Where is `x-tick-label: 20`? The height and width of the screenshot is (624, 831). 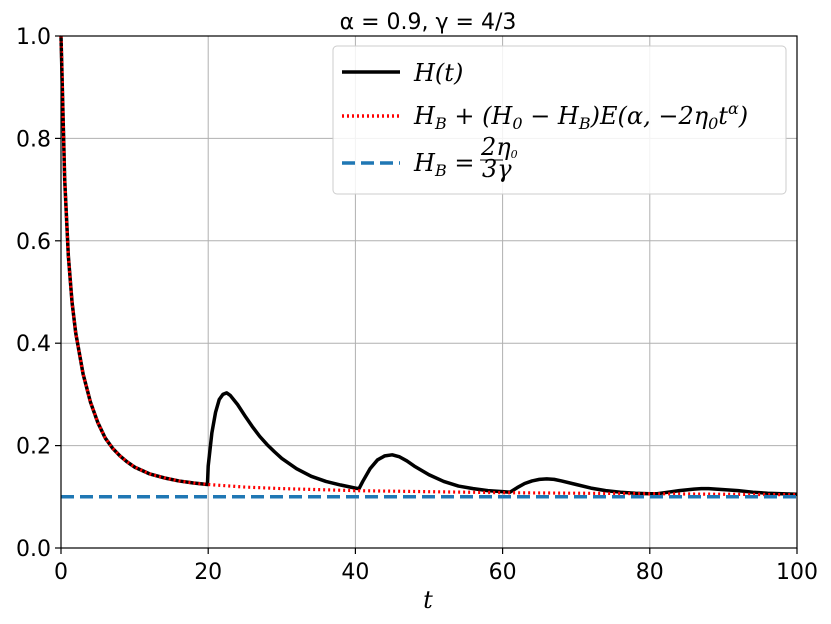 x-tick-label: 20 is located at coordinates (208, 572).